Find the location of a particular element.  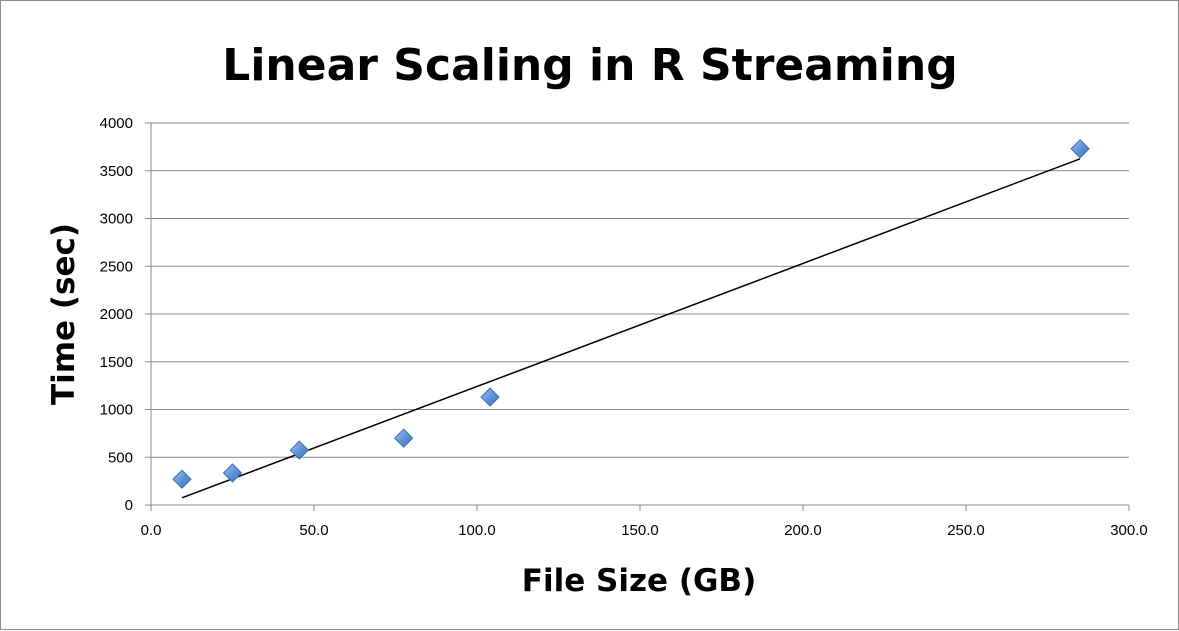

x-axis-title: File Size (GB) is located at coordinates (639, 581).